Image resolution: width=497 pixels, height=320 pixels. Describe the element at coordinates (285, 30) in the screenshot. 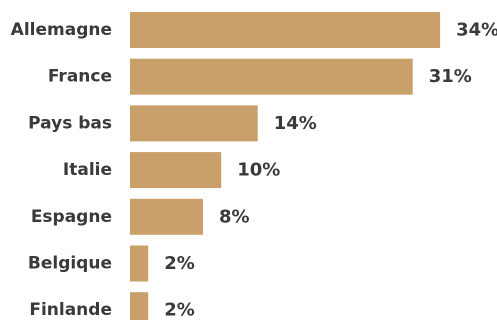

I see `bar-allemagne` at that location.